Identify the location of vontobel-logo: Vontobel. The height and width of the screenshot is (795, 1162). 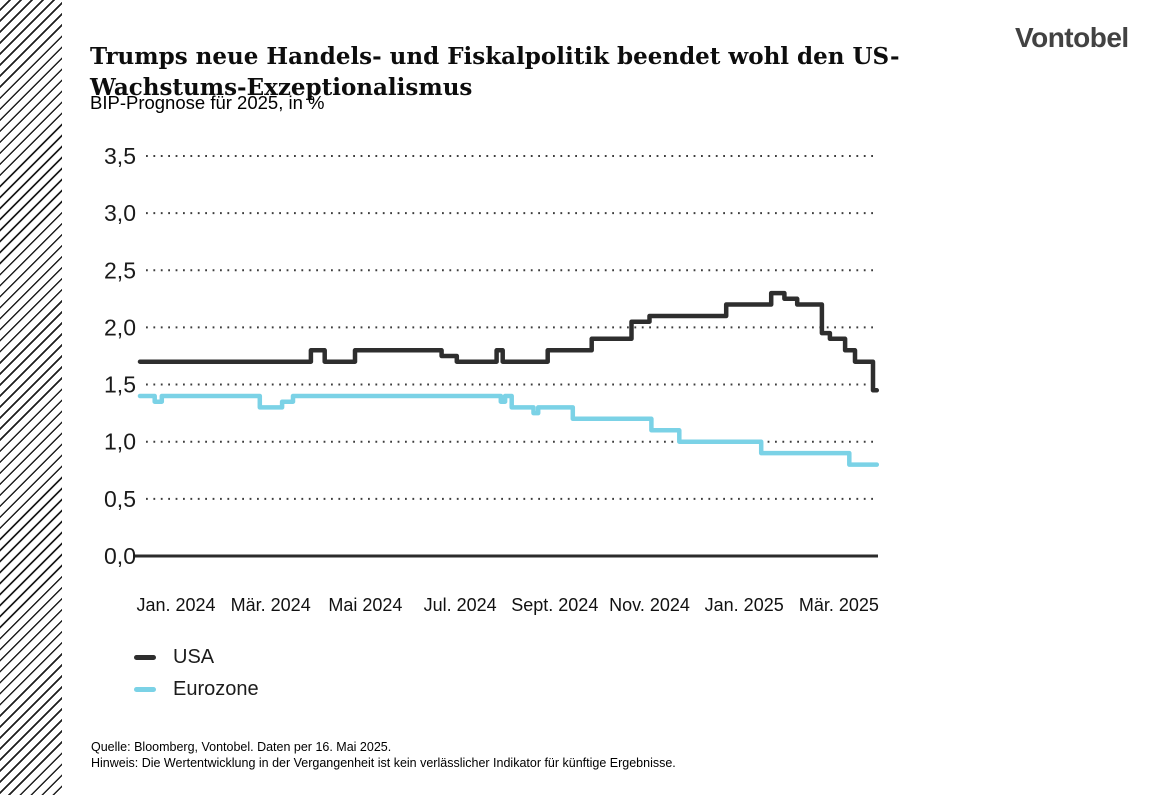
(1072, 37).